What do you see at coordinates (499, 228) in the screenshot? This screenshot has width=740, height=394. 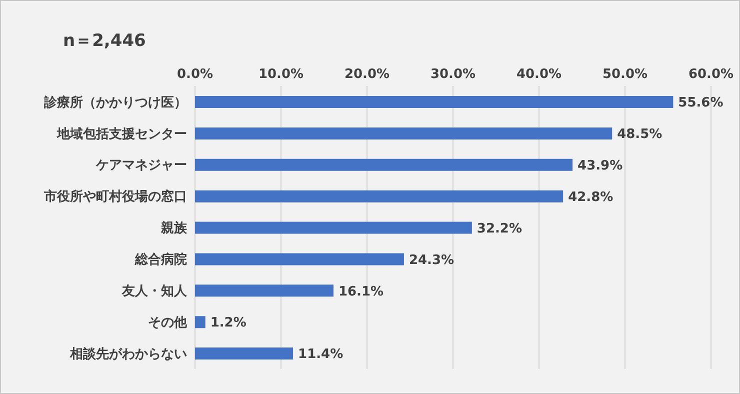 I see `data-label: 32.2%` at bounding box center [499, 228].